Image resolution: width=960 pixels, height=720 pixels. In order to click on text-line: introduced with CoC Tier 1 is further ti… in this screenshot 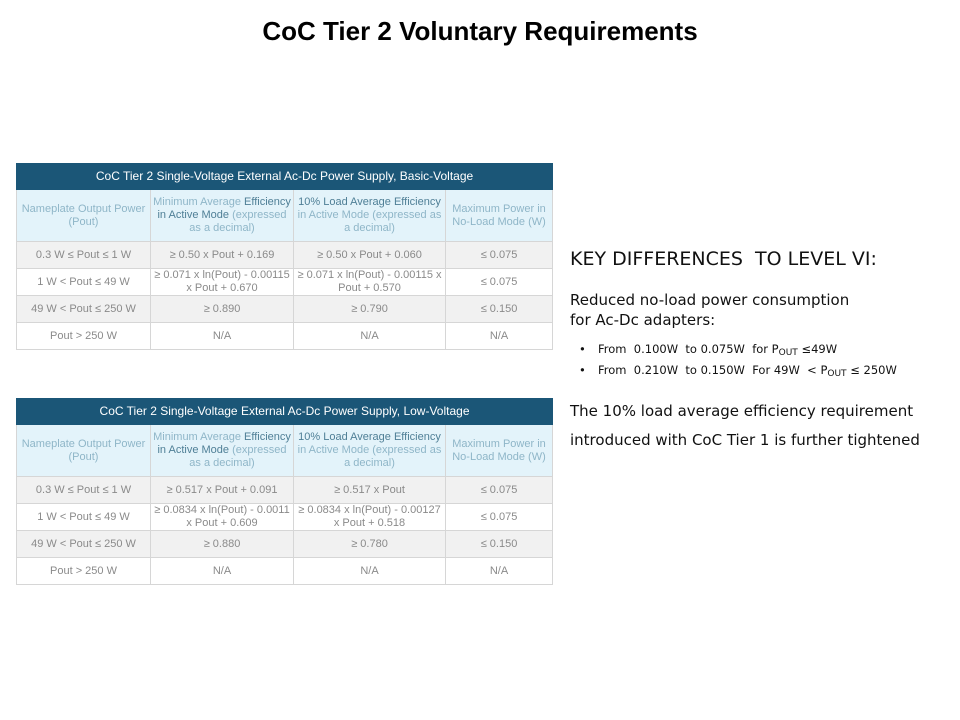, I will do `click(745, 440)`.